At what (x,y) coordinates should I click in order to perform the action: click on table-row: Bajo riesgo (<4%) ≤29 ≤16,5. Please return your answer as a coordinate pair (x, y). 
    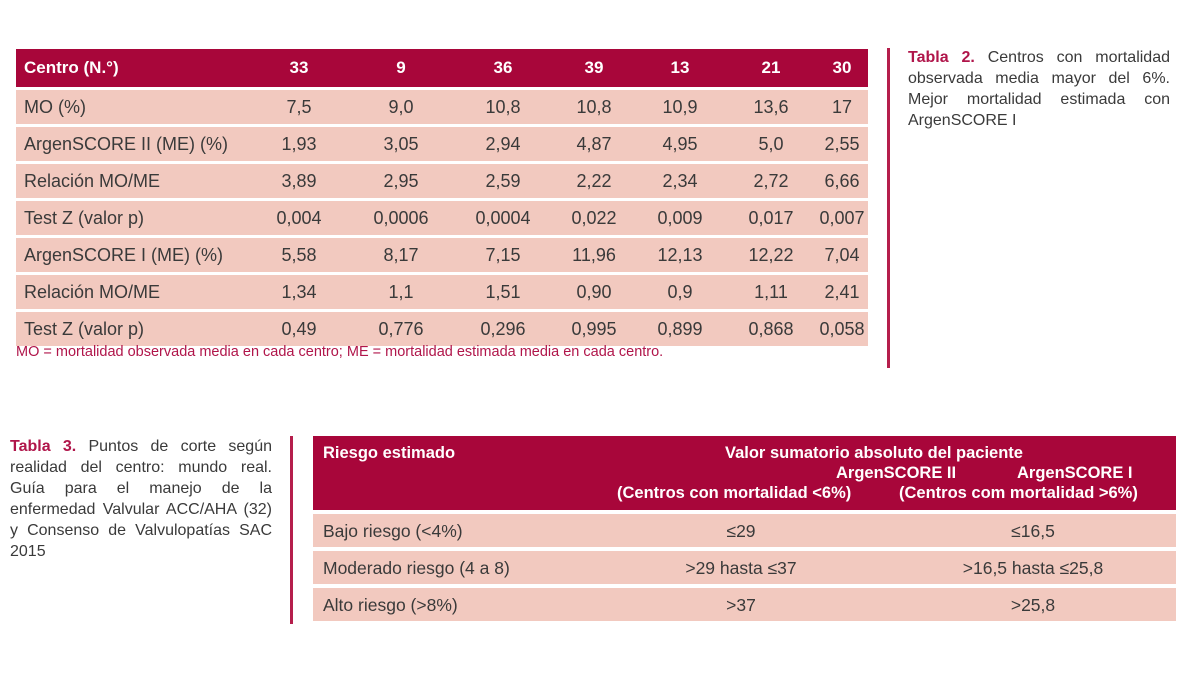
    Looking at the image, I should click on (744, 530).